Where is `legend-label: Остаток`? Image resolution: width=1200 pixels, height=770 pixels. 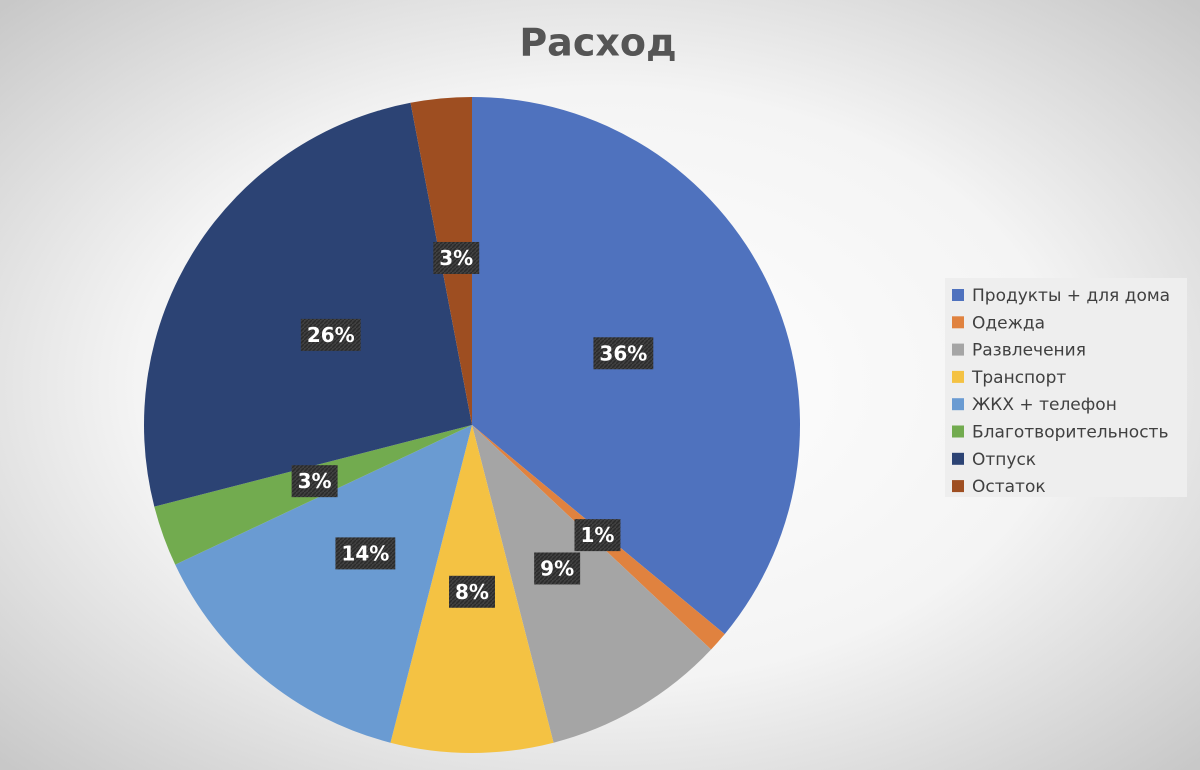 legend-label: Остаток is located at coordinates (1009, 487).